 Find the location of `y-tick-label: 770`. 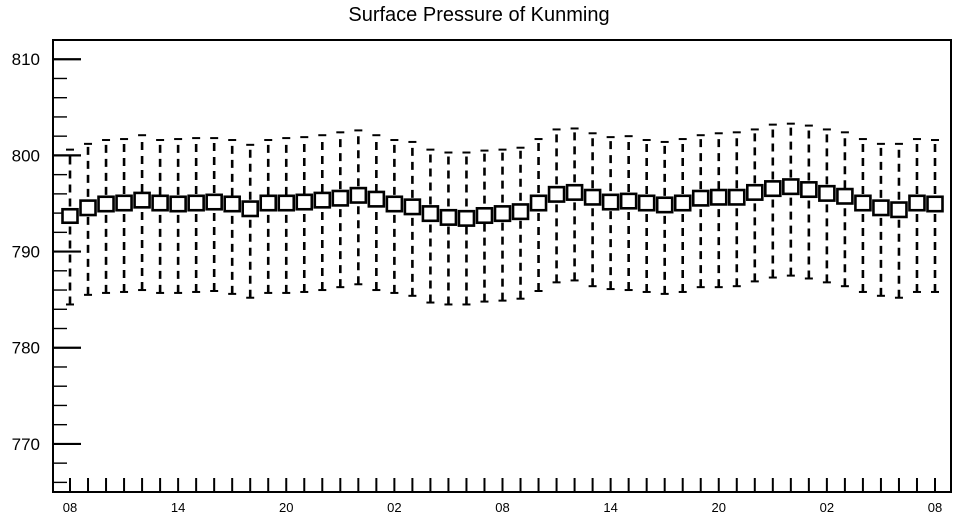

y-tick-label: 770 is located at coordinates (26, 444).